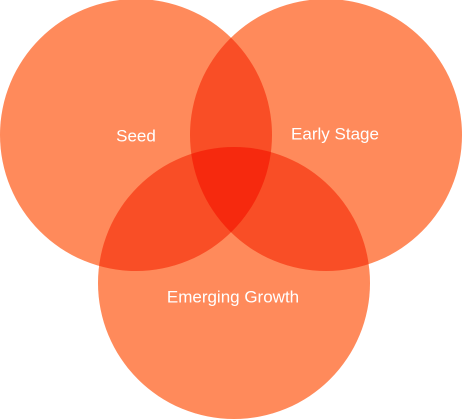 The image size is (462, 419). Describe the element at coordinates (136, 135) in the screenshot. I see `seed-label: Seed` at that location.